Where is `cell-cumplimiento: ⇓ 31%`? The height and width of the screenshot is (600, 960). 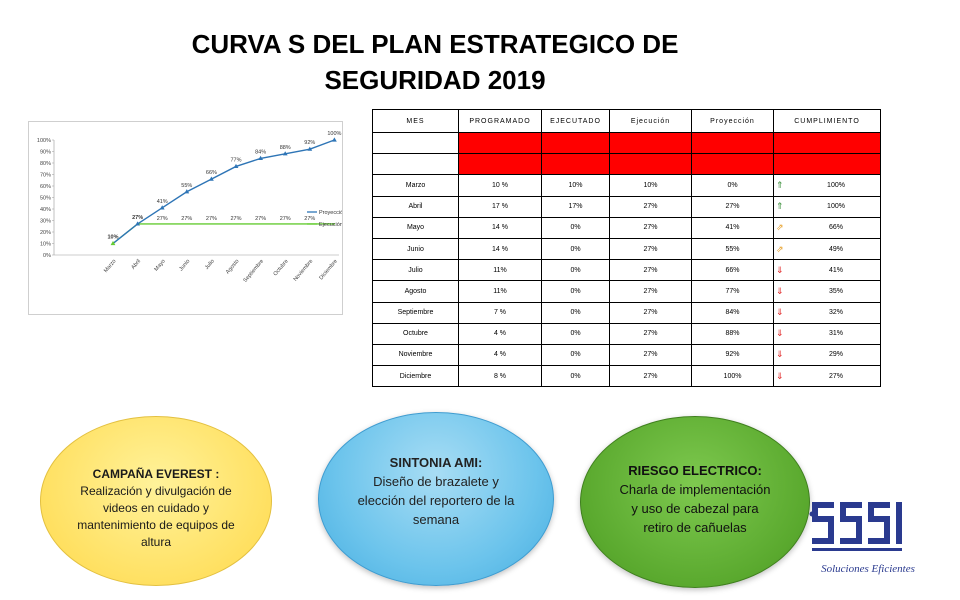 cell-cumplimiento: ⇓ 31% is located at coordinates (827, 333).